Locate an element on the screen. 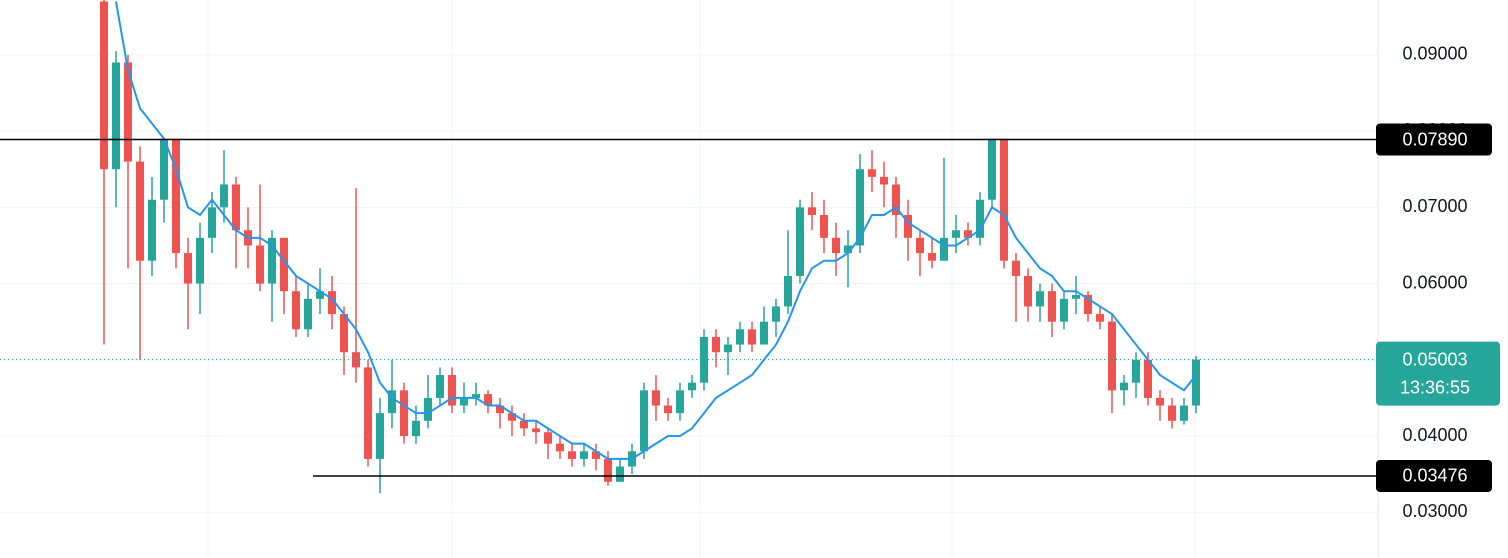 The image size is (1508, 558). level-label: 0.03476 is located at coordinates (1434, 476).